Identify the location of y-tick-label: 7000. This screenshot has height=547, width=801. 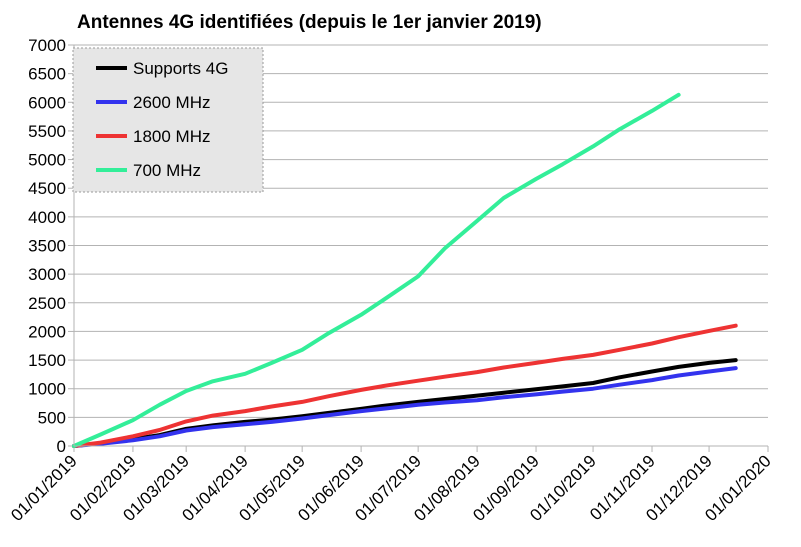
(47, 45).